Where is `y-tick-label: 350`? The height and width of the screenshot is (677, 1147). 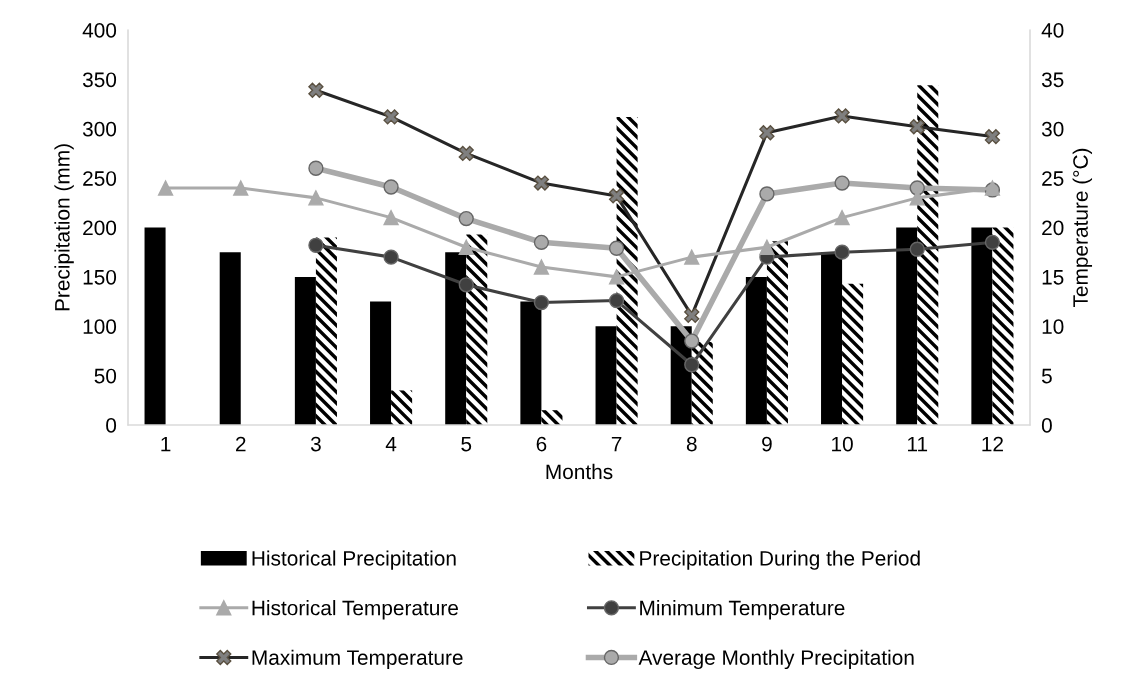 y-tick-label: 350 is located at coordinates (99, 80).